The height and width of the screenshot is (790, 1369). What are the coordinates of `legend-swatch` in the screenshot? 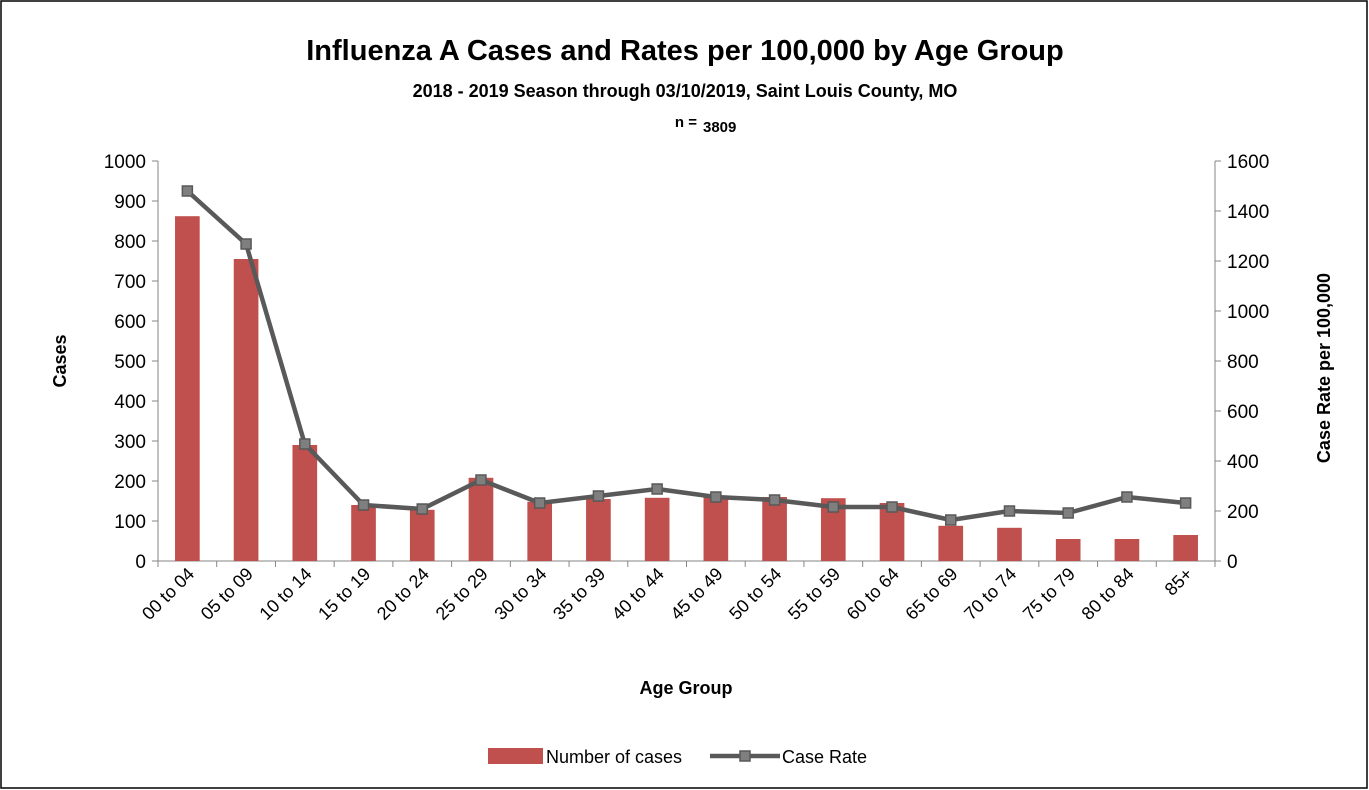 It's located at (515, 756).